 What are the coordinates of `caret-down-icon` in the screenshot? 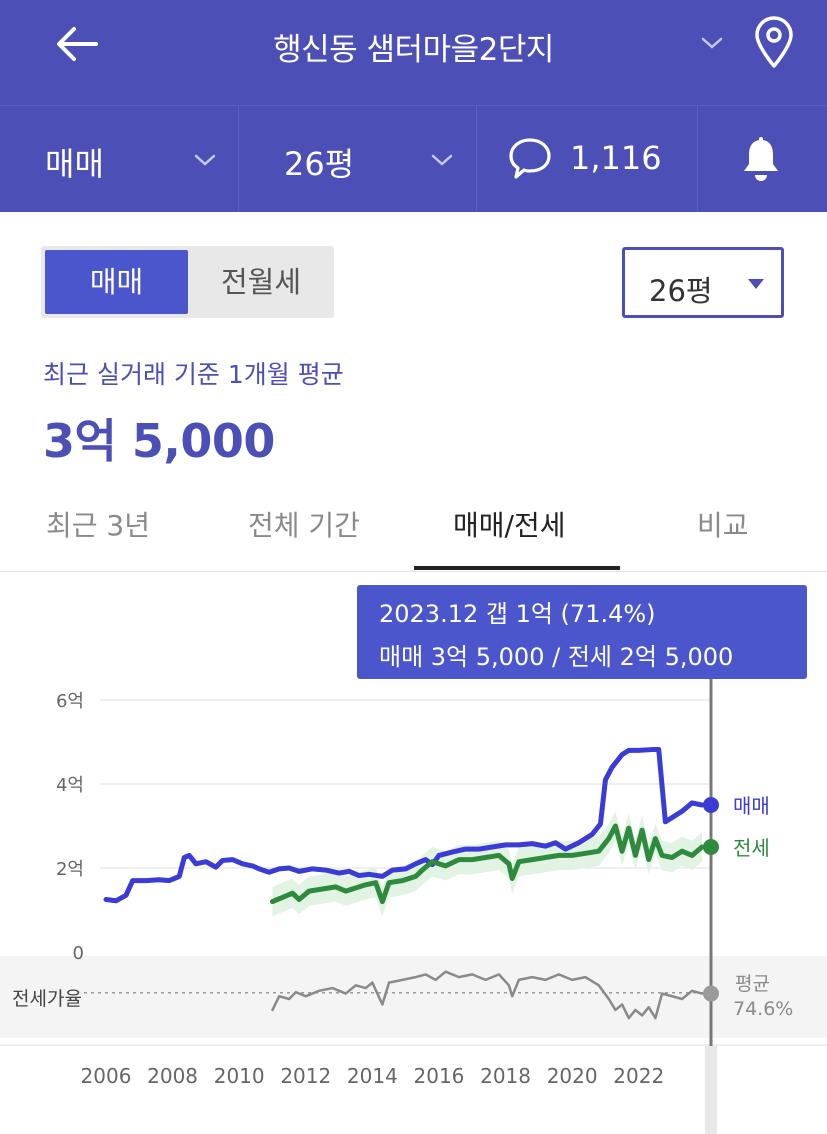 It's located at (756, 284).